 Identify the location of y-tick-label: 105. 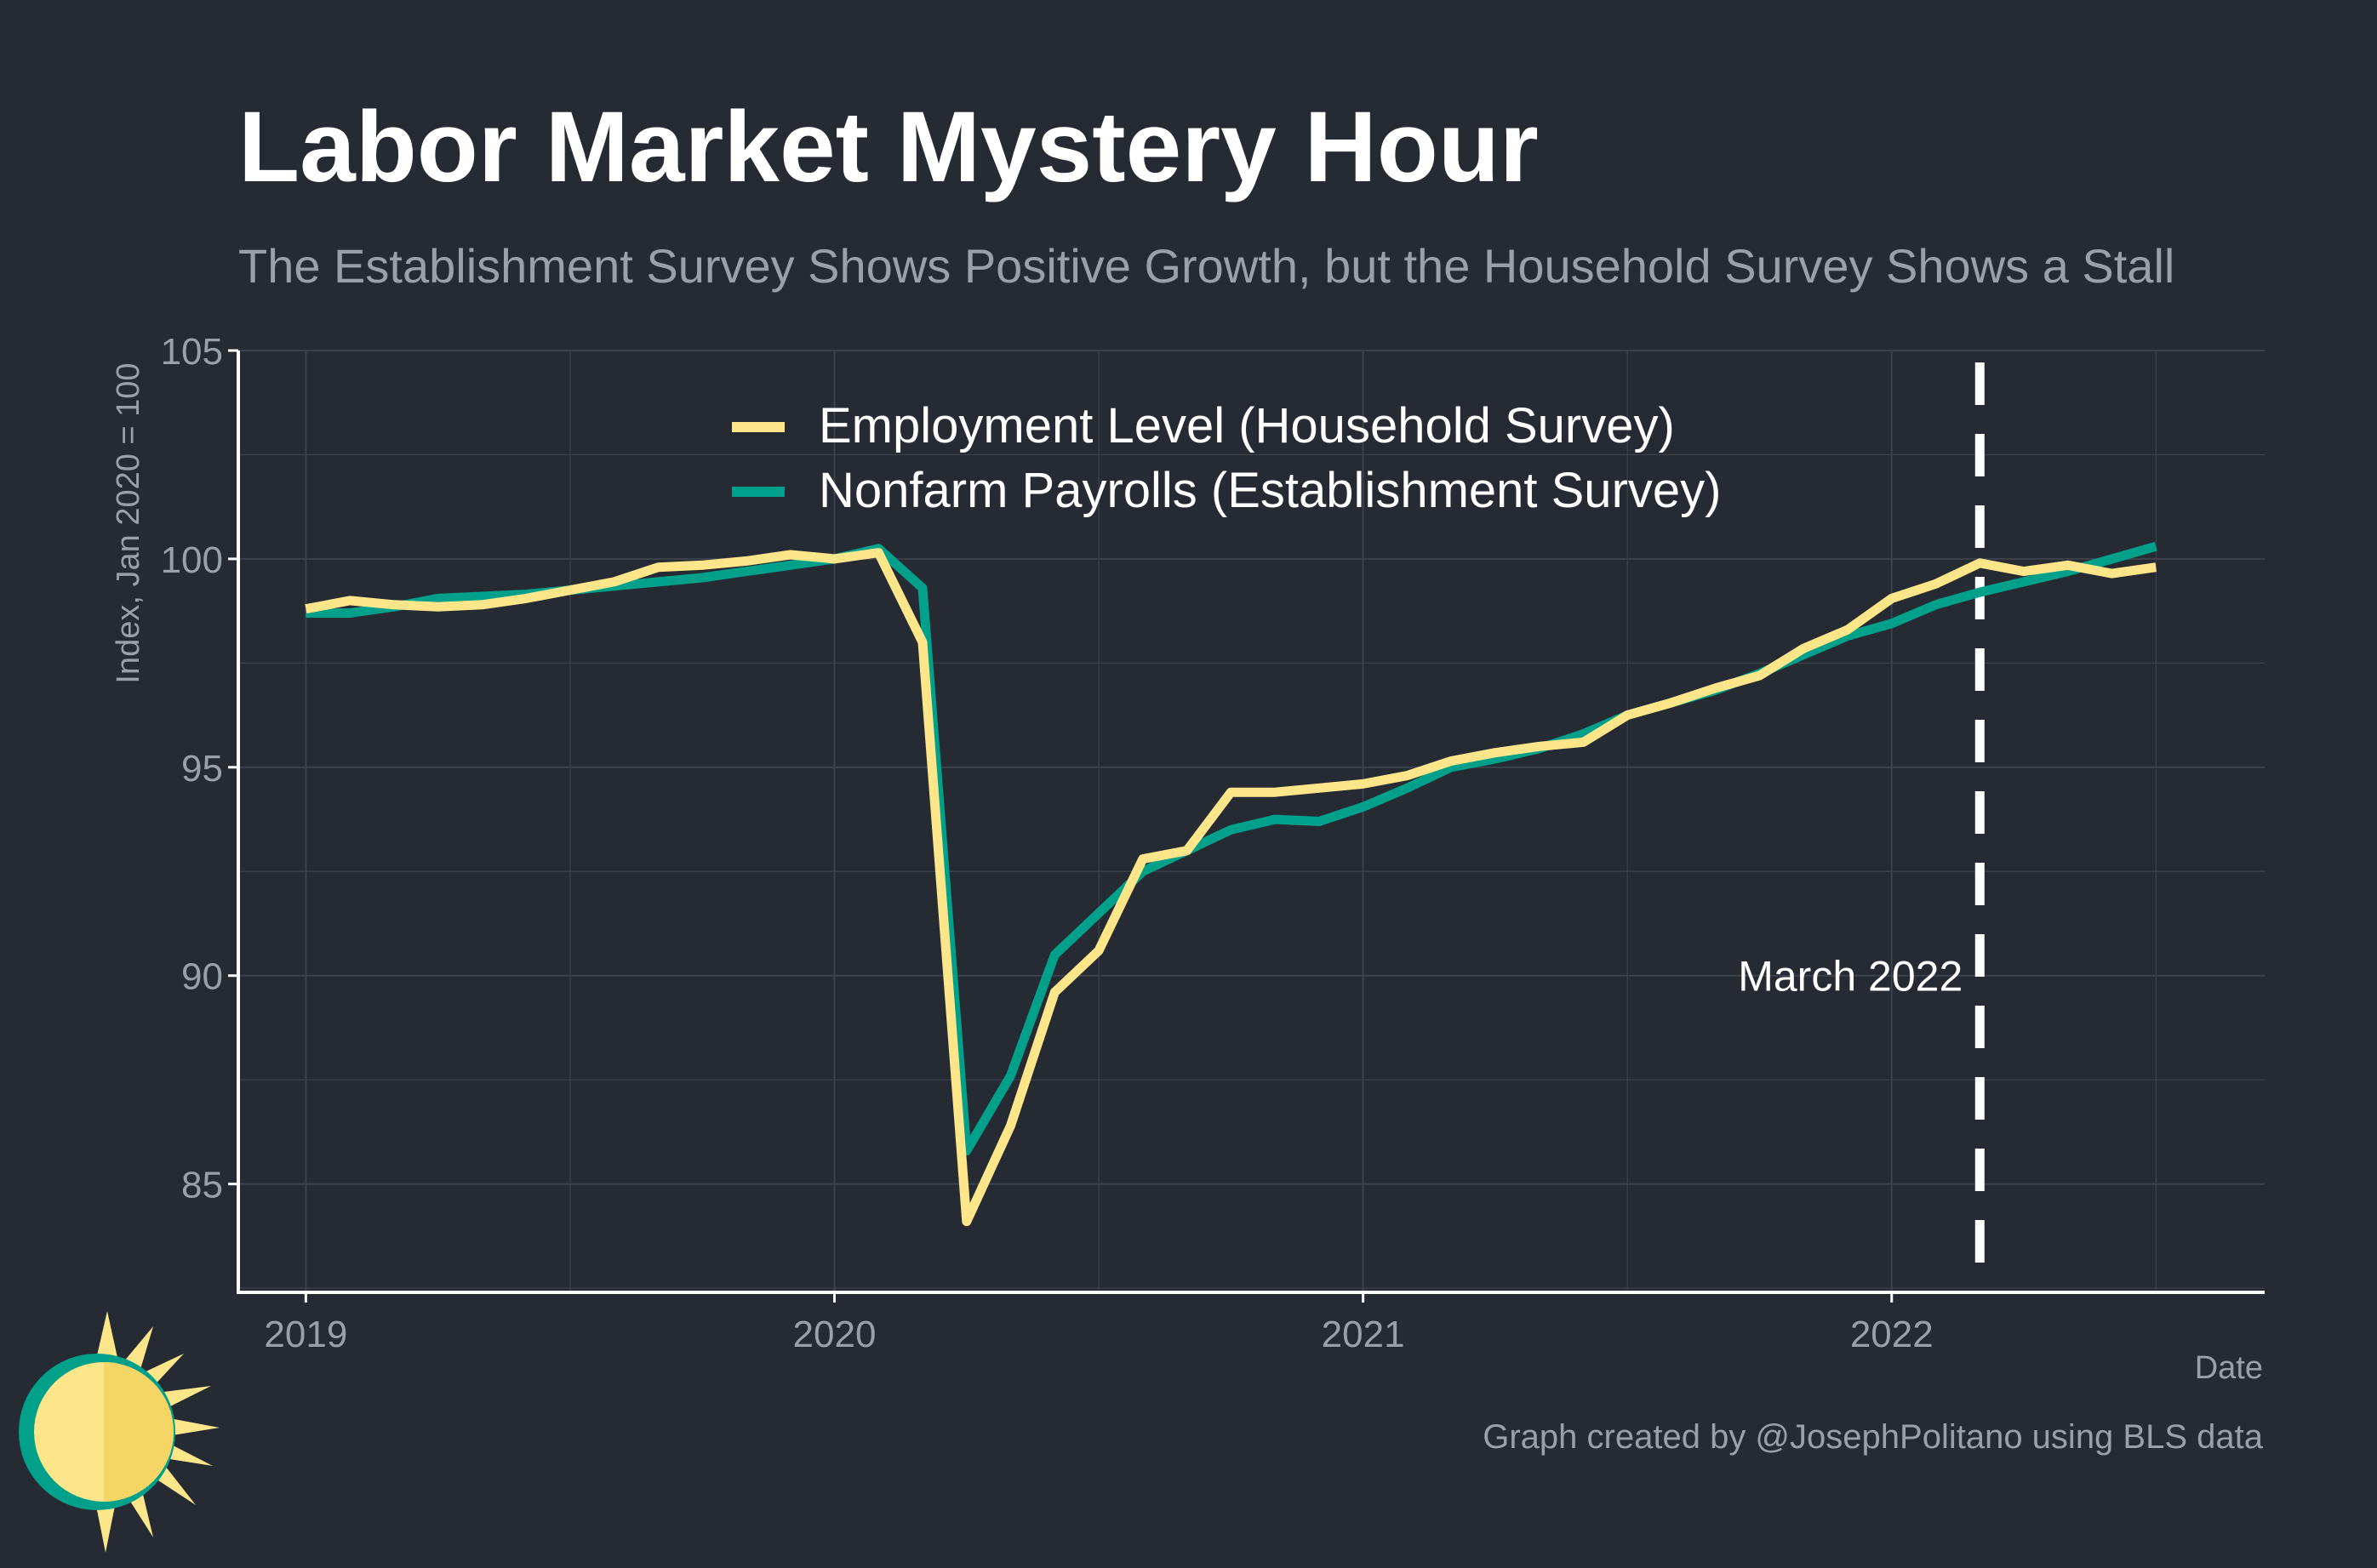
(192, 352).